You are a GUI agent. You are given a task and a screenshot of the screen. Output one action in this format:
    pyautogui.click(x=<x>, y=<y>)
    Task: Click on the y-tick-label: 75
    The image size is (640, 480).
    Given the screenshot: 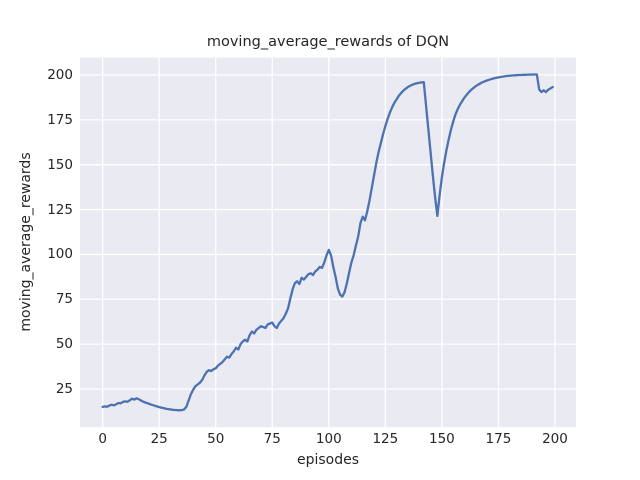 What is the action you would take?
    pyautogui.click(x=64, y=299)
    